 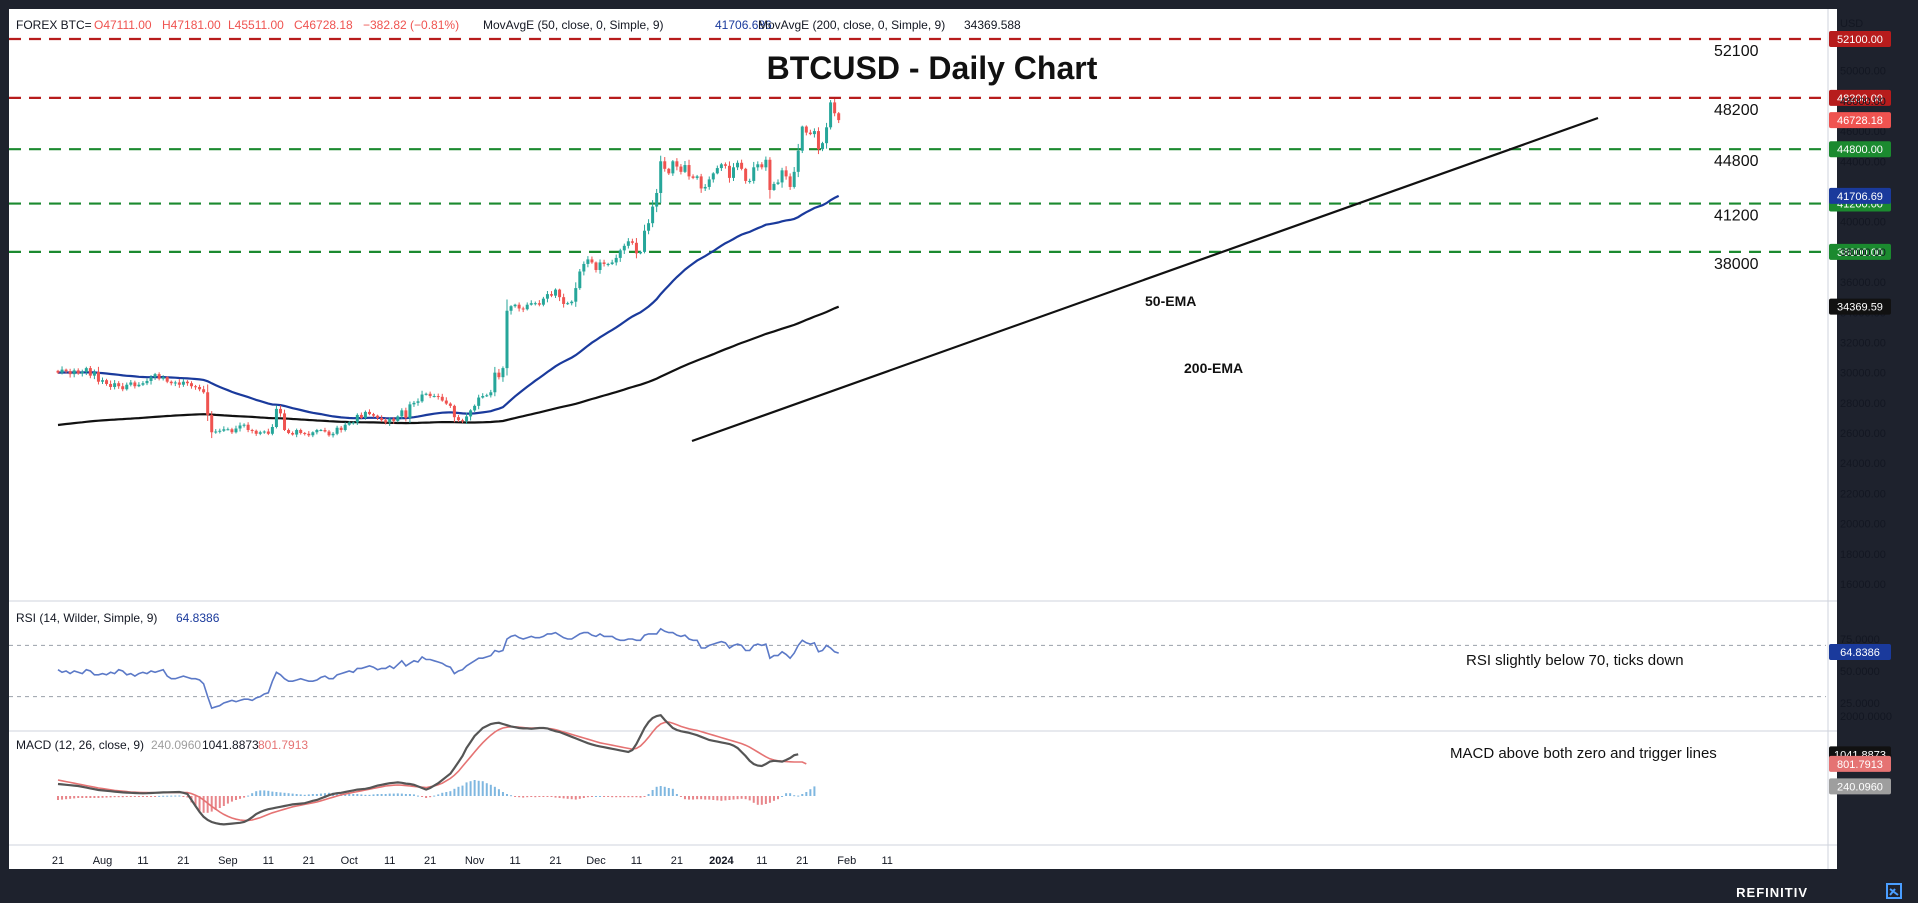 What do you see at coordinates (802, 861) in the screenshot?
I see `time-tick-label: 21` at bounding box center [802, 861].